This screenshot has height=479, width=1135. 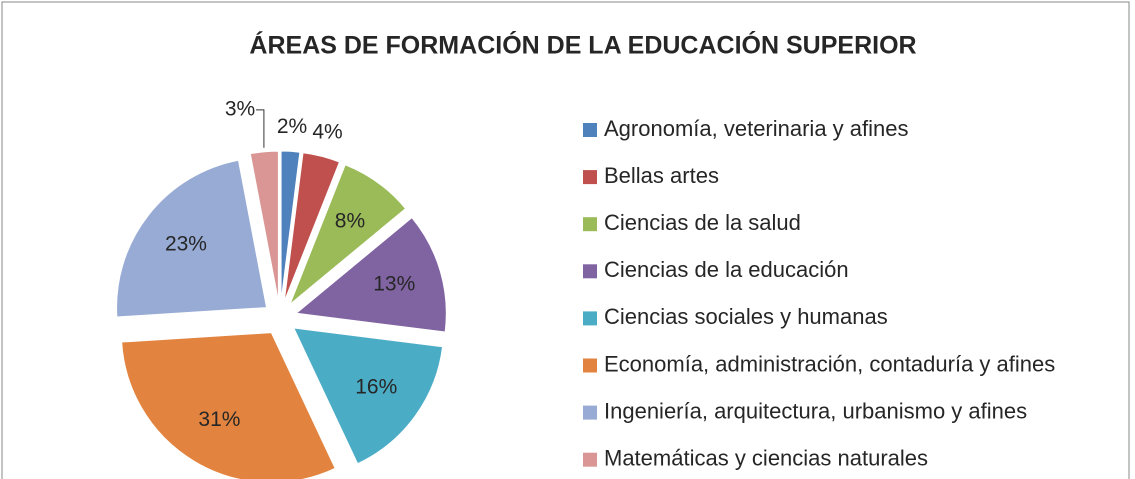 What do you see at coordinates (376, 386) in the screenshot?
I see `data-label: 16%` at bounding box center [376, 386].